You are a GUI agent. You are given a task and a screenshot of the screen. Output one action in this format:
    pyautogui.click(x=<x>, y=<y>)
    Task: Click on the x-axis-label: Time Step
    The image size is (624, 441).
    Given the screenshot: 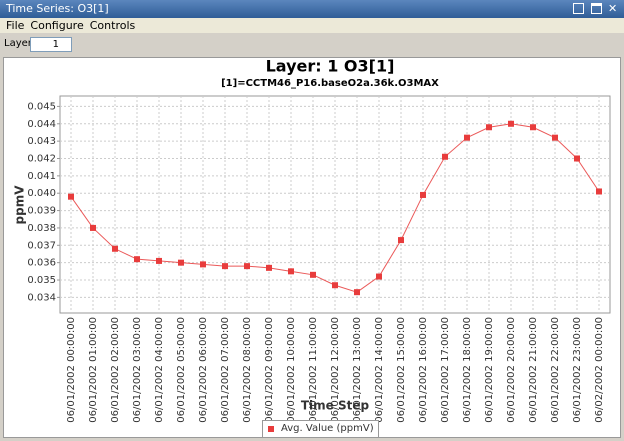 What is the action you would take?
    pyautogui.click(x=335, y=406)
    